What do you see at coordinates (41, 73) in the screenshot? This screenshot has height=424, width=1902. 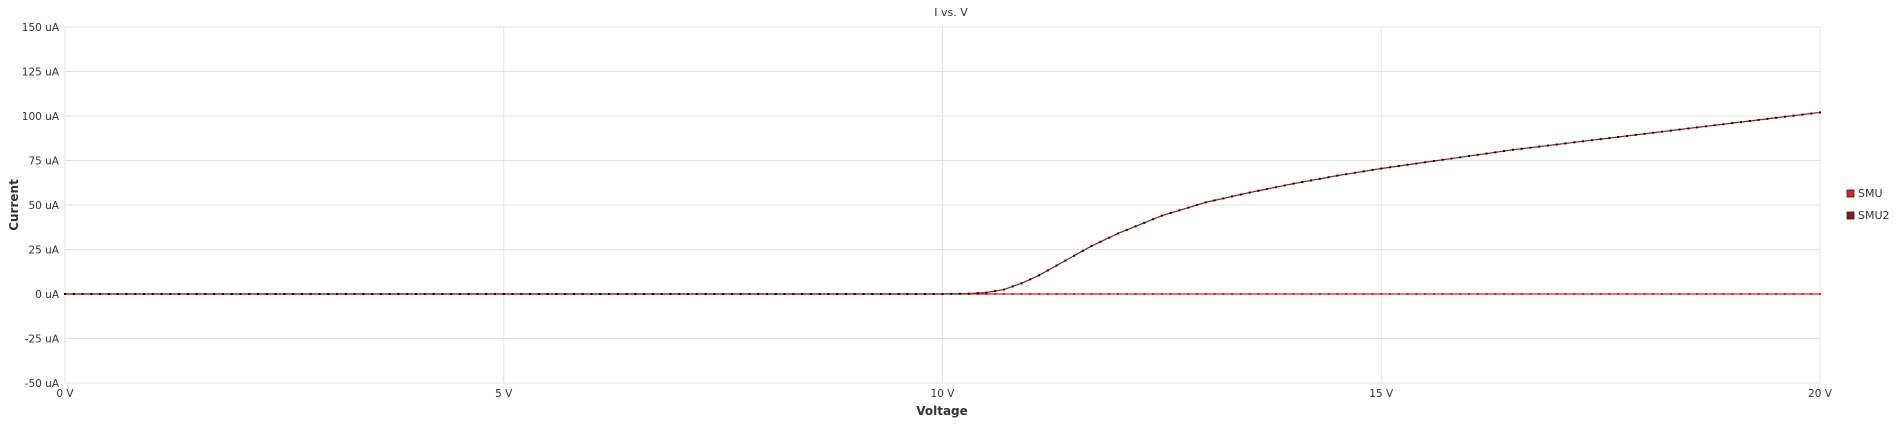 I see `y-tick-label: 125 uA` at bounding box center [41, 73].